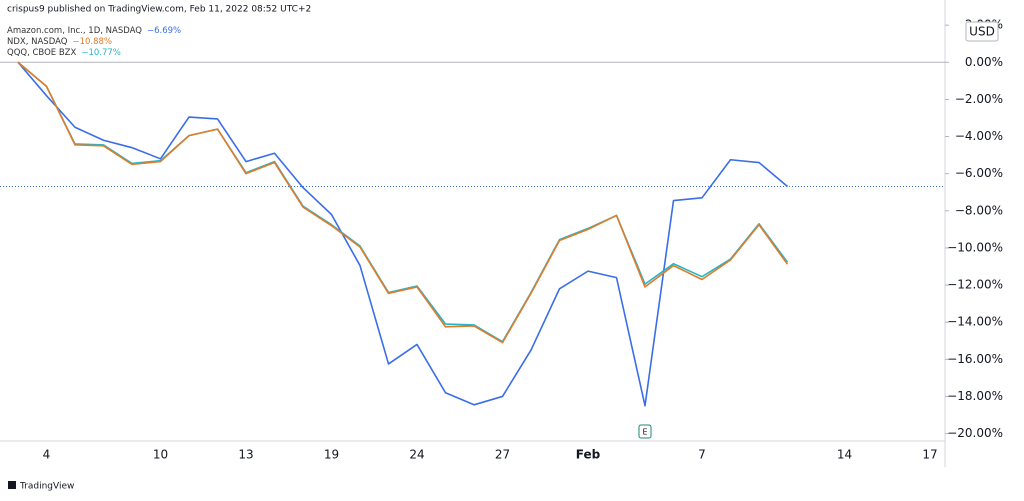  I want to click on legend-change: −6.69%, so click(164, 31).